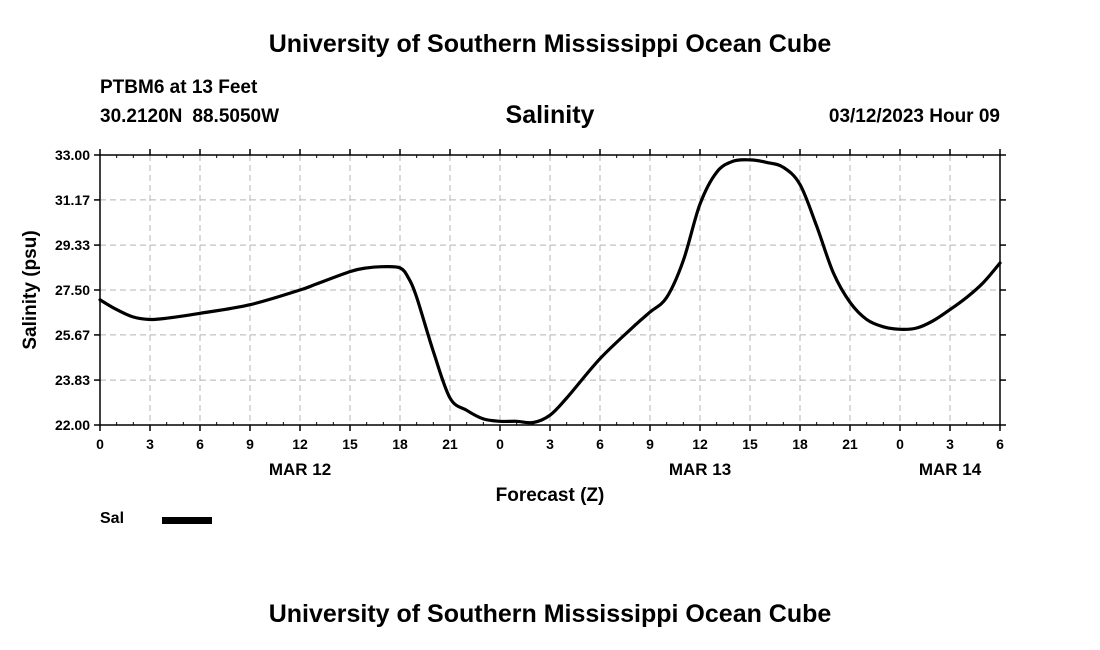  I want to click on x-axis-label: Forecast (Z), so click(550, 495).